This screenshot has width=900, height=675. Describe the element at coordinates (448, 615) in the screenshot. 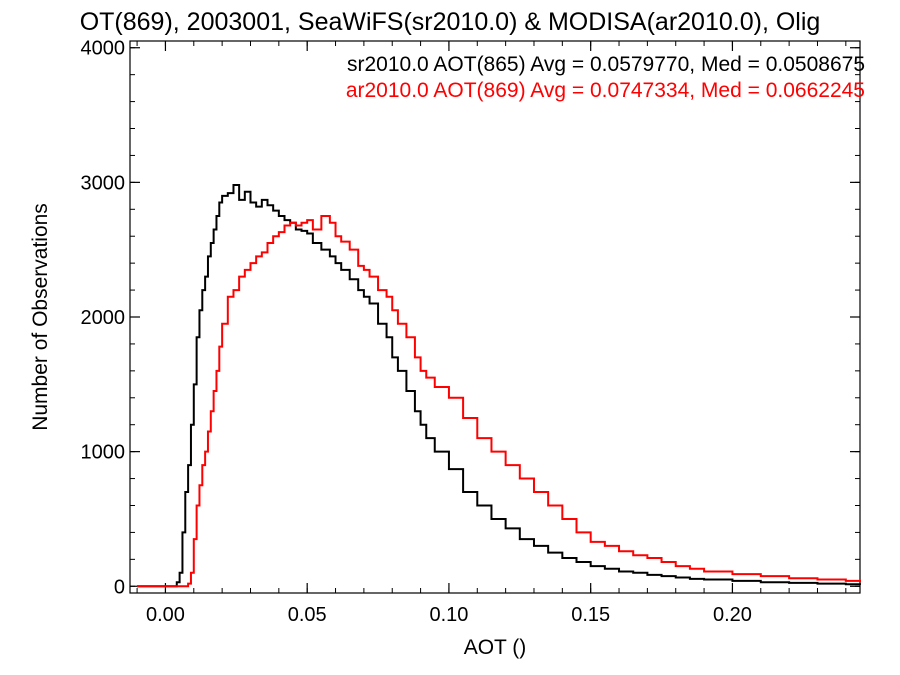

I see `x-tick-label: 0.10` at that location.